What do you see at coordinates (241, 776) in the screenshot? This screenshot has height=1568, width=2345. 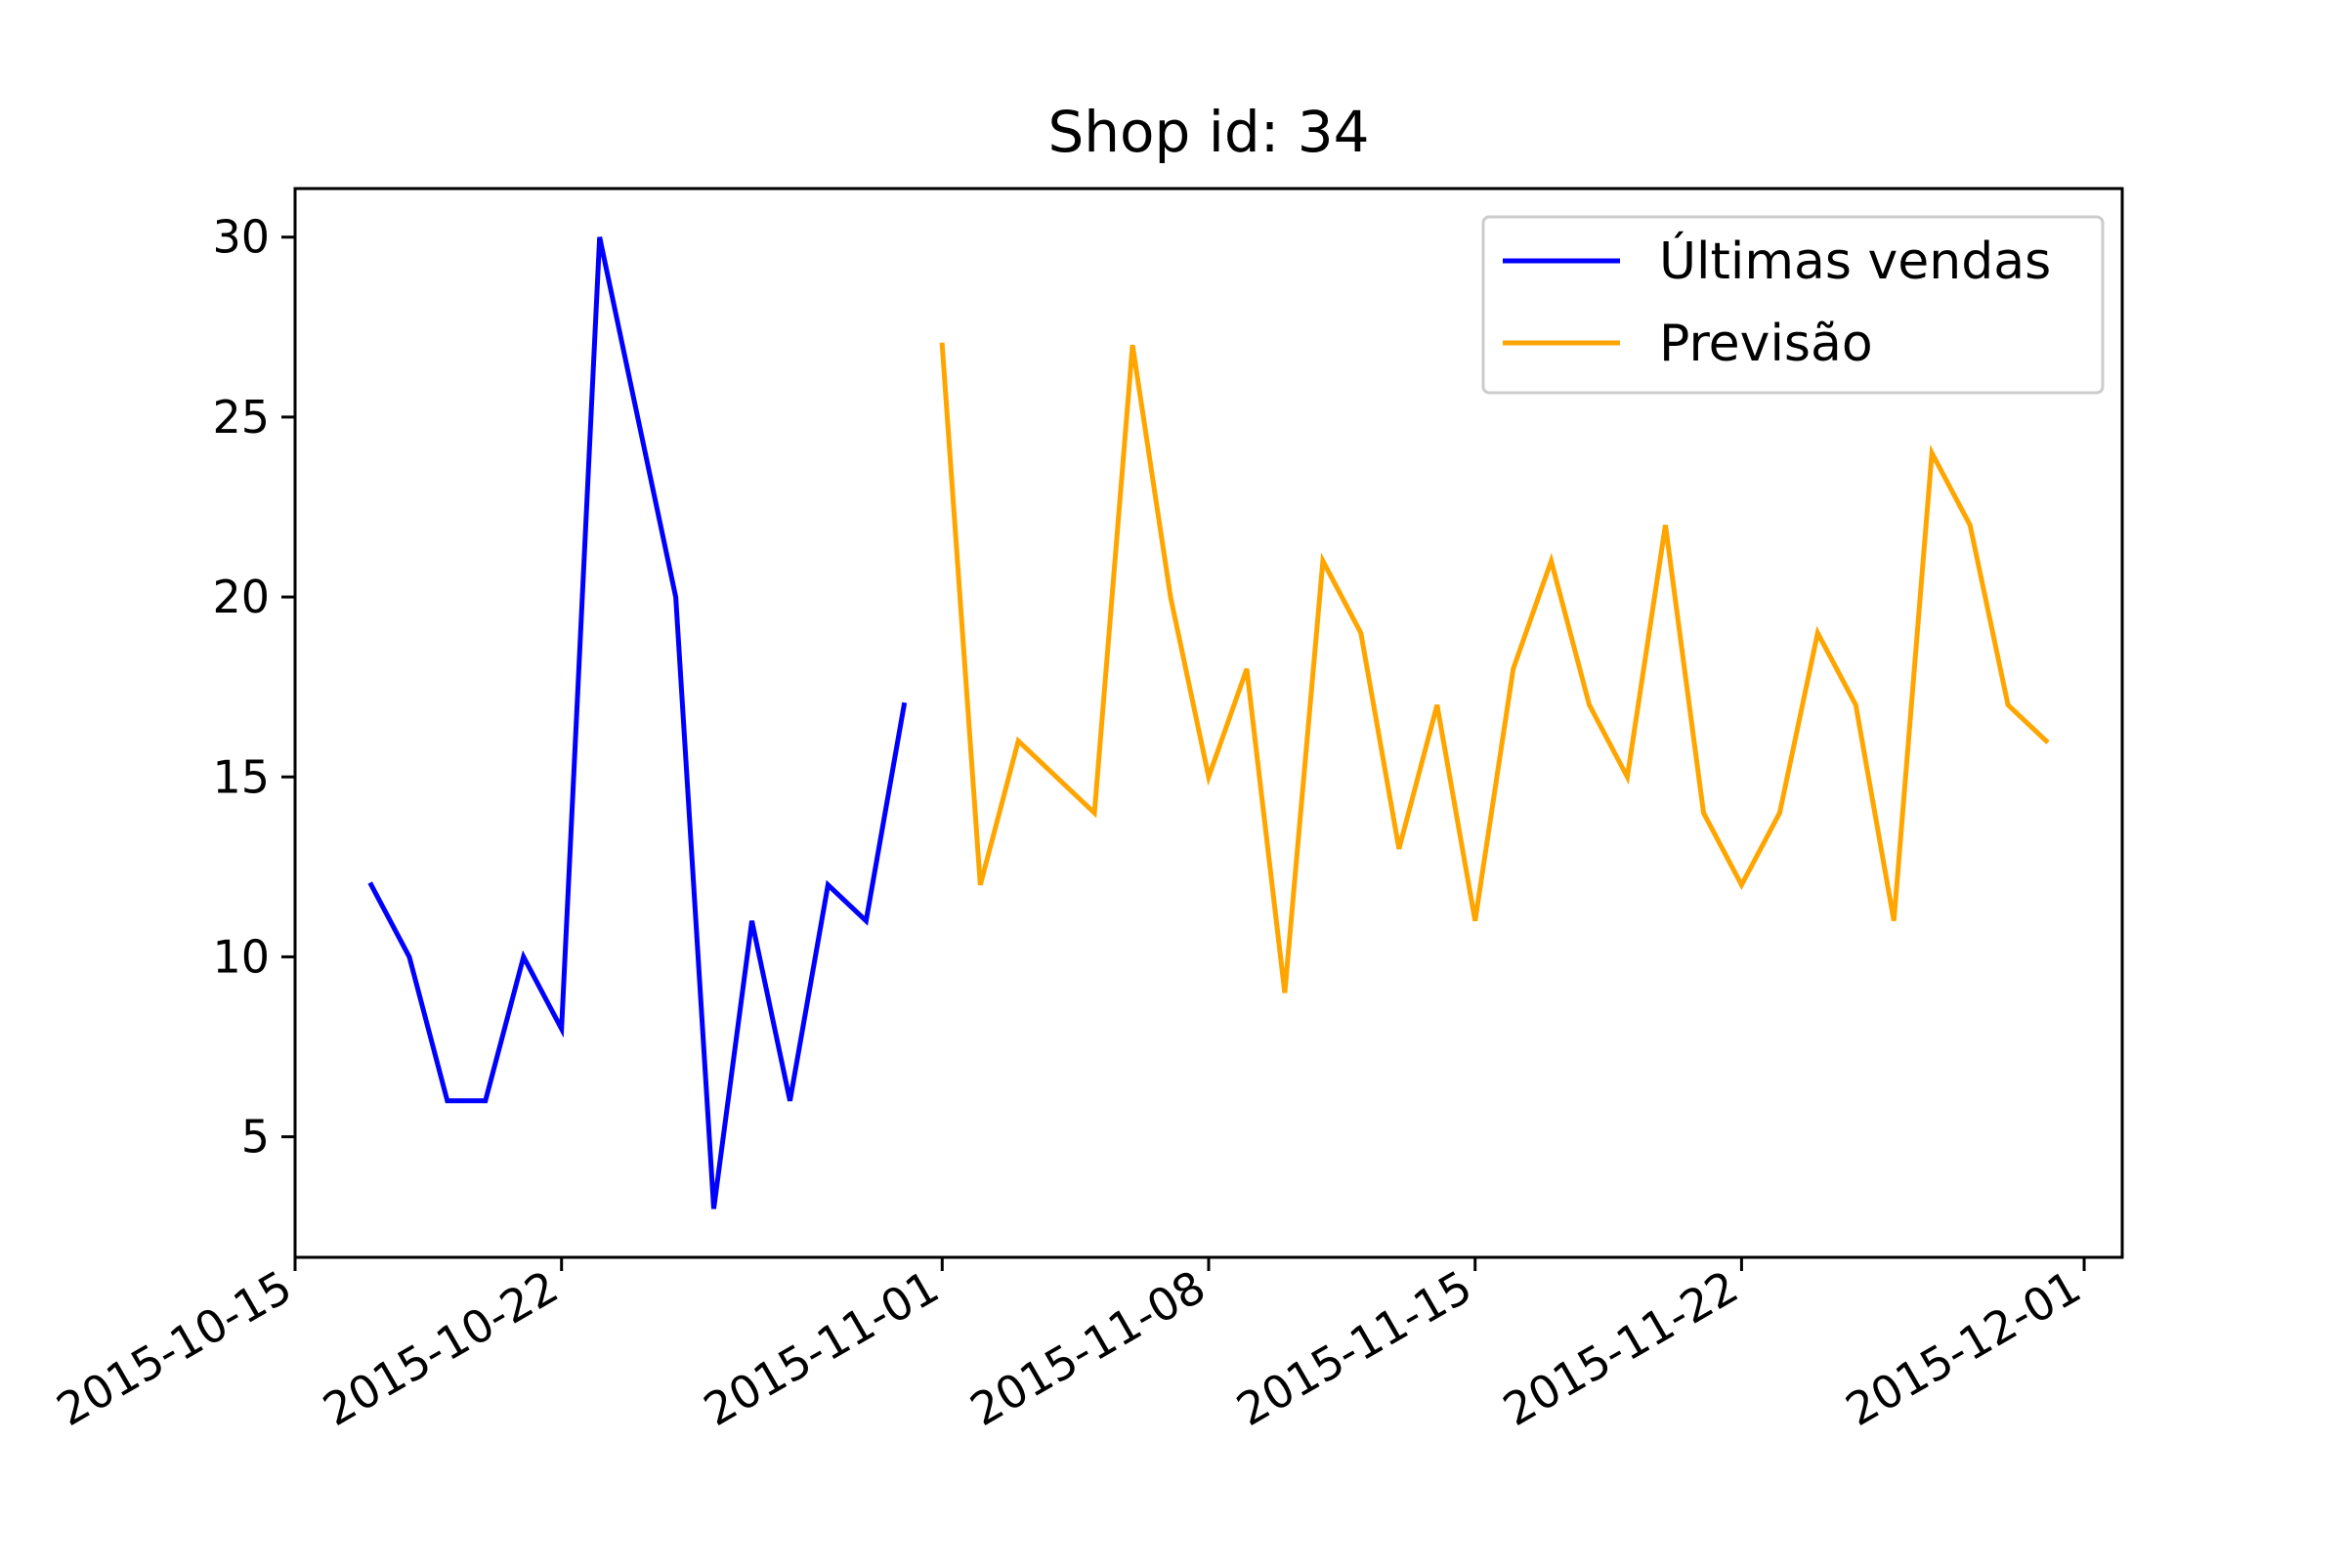 I see `y-tick-label: 15` at bounding box center [241, 776].